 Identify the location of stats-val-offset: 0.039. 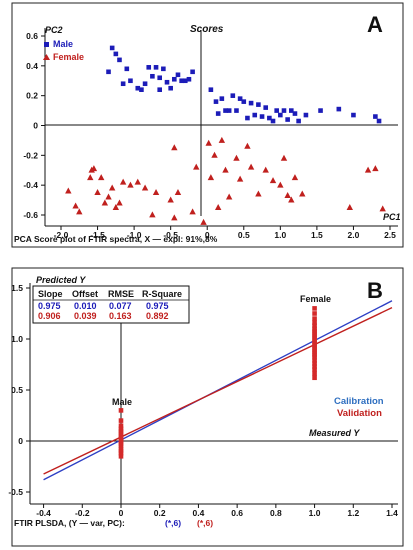
(85, 316).